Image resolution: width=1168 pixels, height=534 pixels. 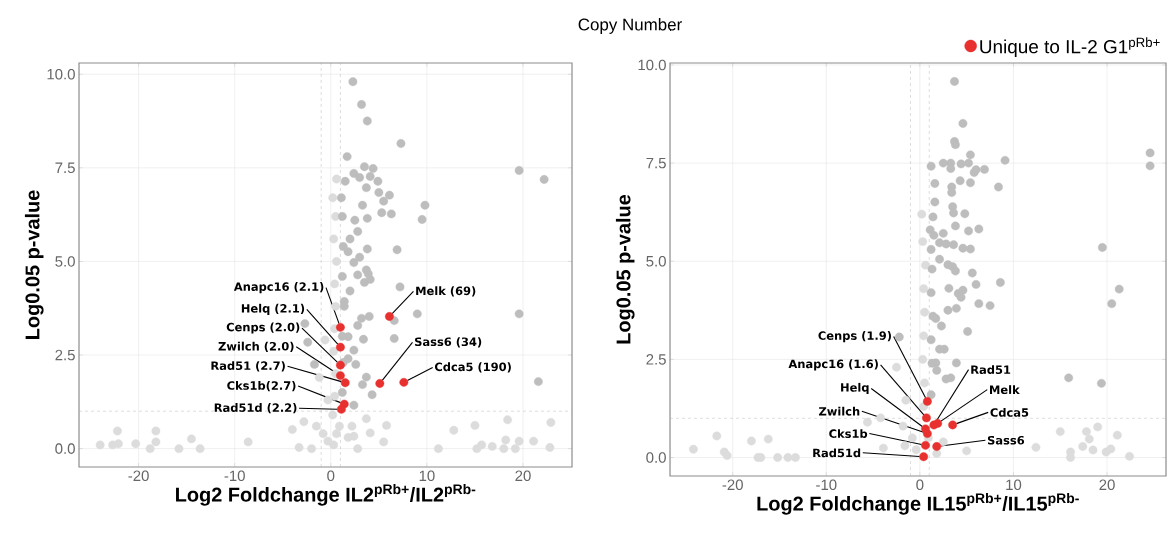 I want to click on y-tick-label: 7.5, so click(x=65, y=168).